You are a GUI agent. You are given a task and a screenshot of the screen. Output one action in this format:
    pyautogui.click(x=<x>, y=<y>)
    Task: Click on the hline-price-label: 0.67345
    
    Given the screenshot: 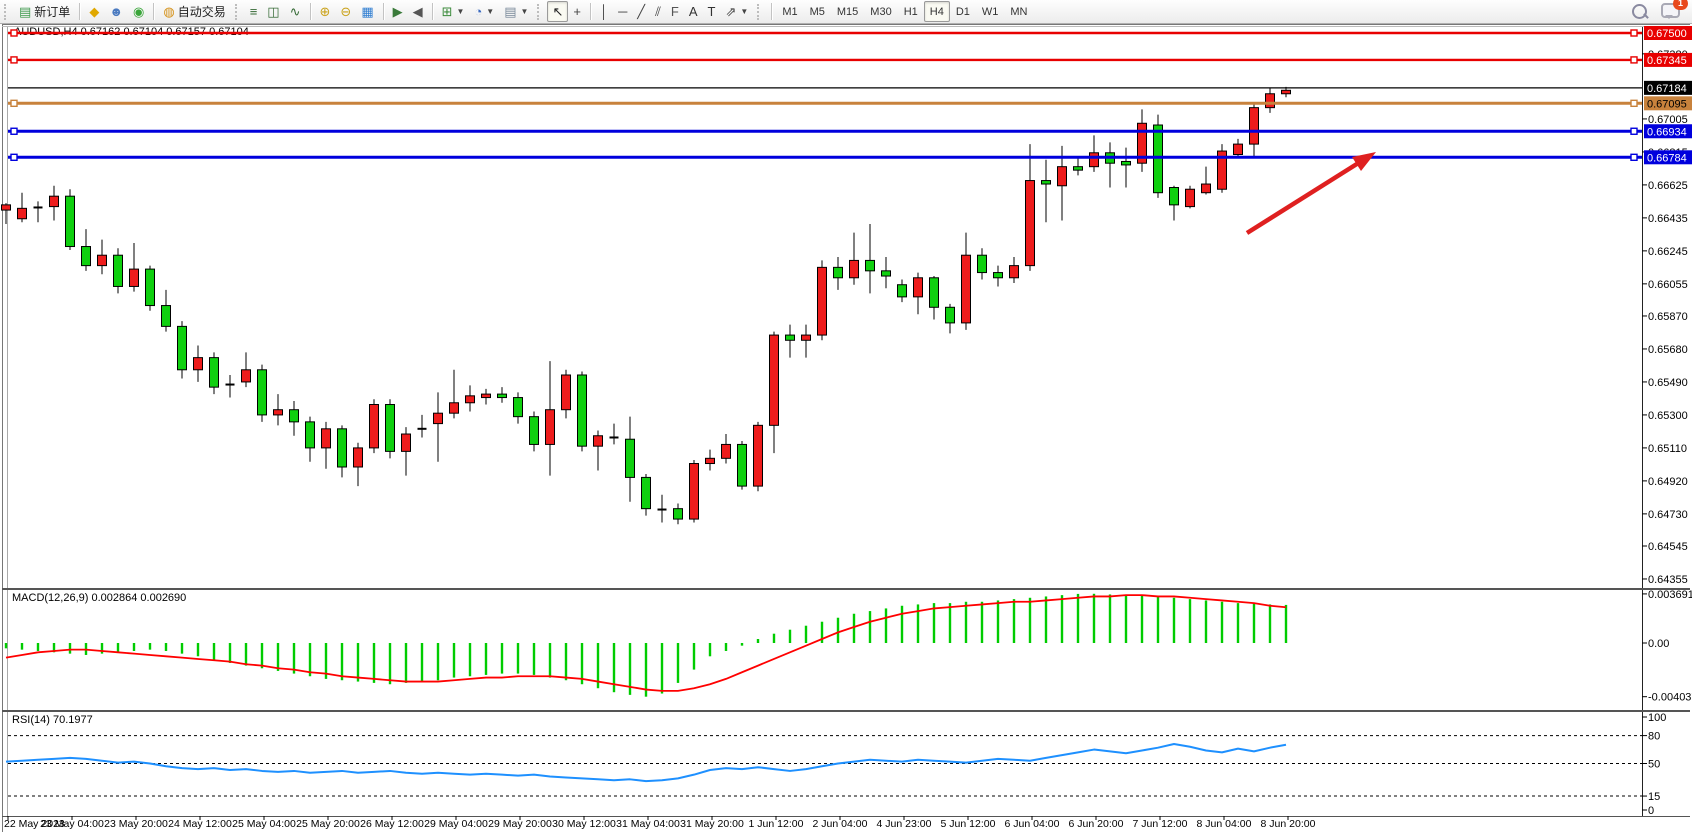 What is the action you would take?
    pyautogui.click(x=1667, y=61)
    